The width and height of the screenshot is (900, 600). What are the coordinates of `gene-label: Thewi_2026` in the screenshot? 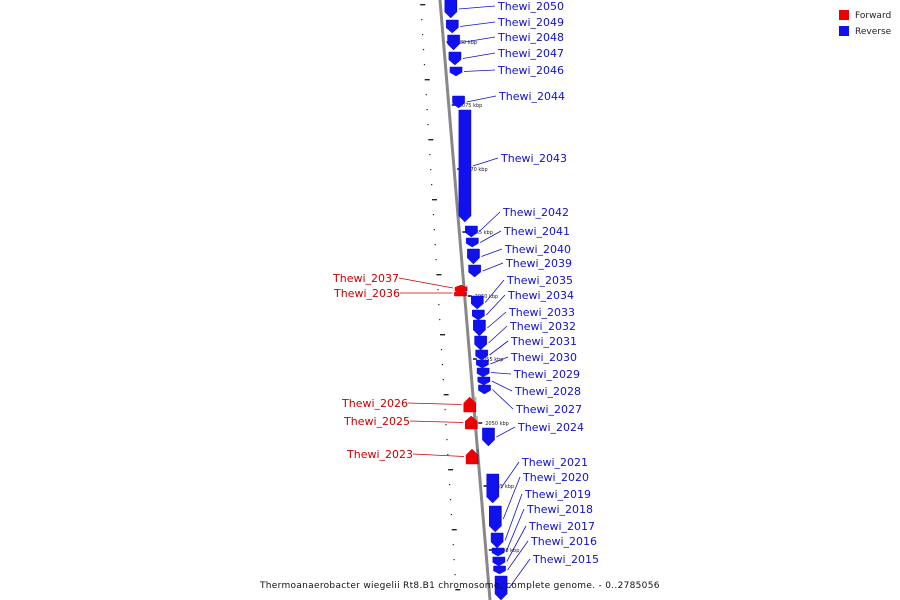 It's located at (374, 403).